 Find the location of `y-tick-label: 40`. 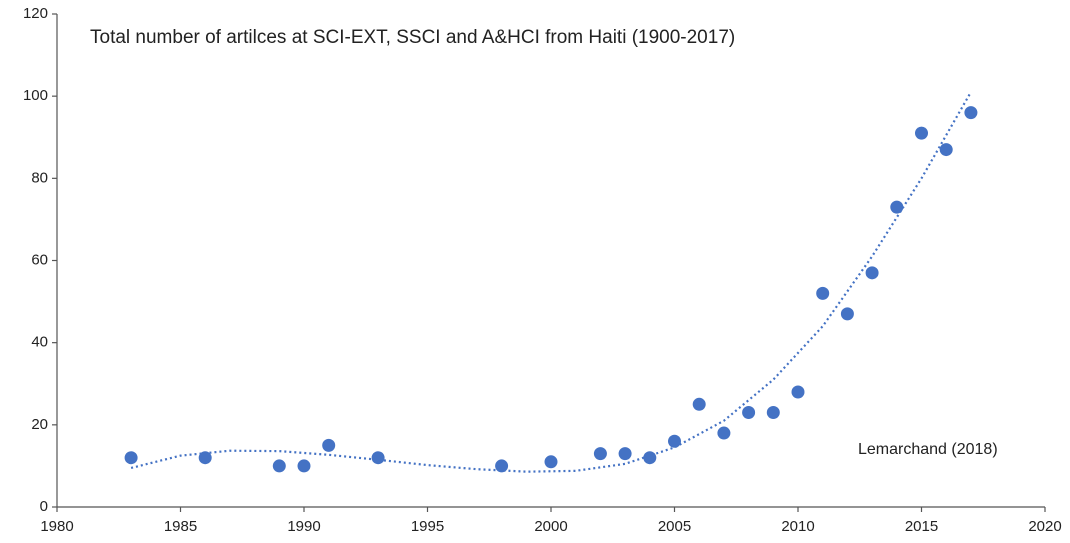

y-tick-label: 40 is located at coordinates (39, 342).